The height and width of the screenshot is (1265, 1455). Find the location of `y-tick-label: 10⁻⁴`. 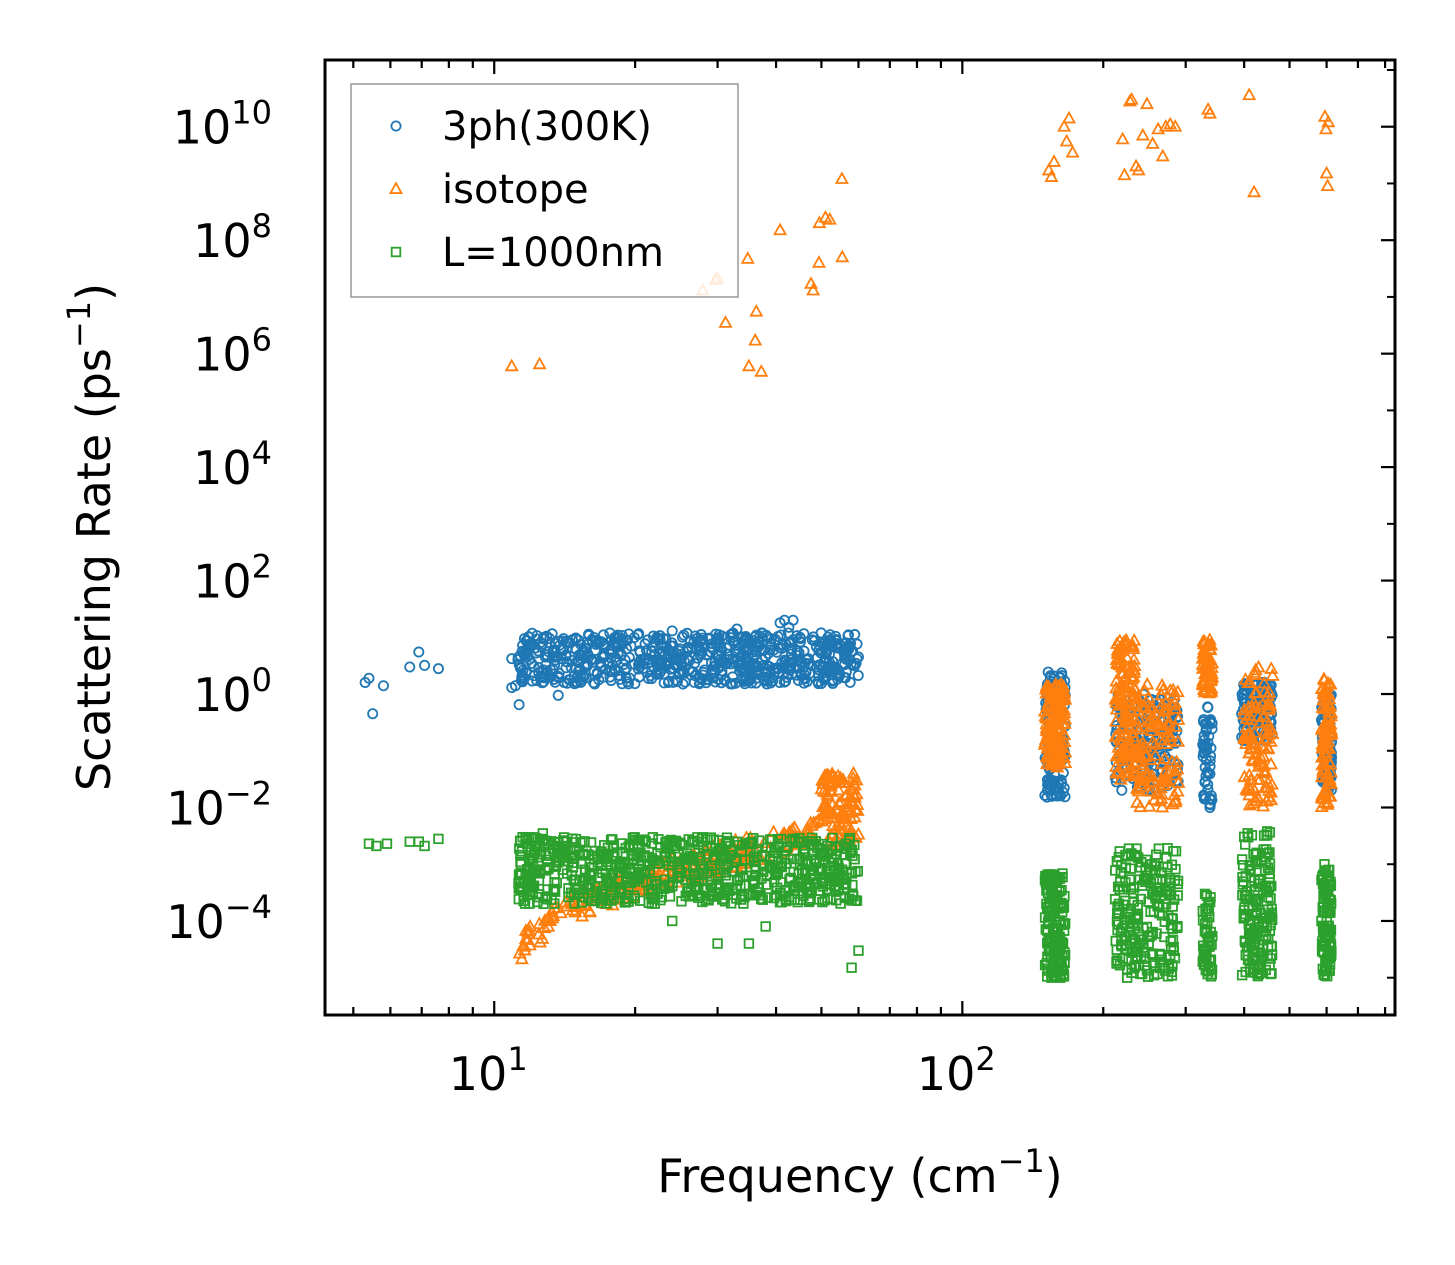

y-tick-label: 10⁻⁴ is located at coordinates (219, 918).